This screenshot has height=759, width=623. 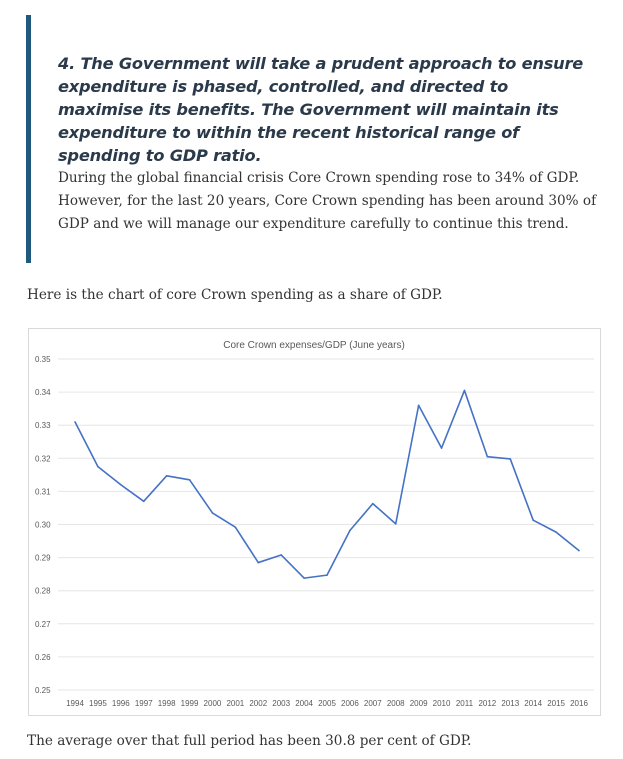 I want to click on x-tick-label: 2009, so click(x=419, y=703).